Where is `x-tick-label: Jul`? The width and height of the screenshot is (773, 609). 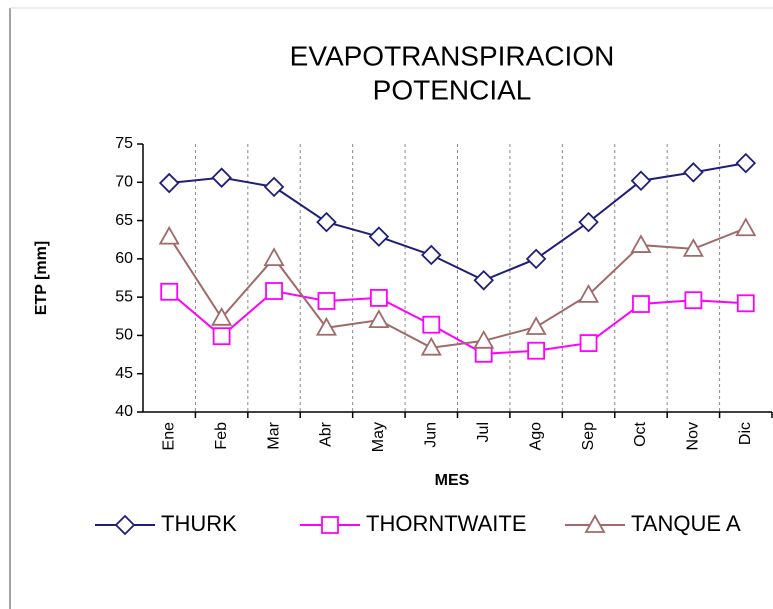 x-tick-label: Jul is located at coordinates (483, 432).